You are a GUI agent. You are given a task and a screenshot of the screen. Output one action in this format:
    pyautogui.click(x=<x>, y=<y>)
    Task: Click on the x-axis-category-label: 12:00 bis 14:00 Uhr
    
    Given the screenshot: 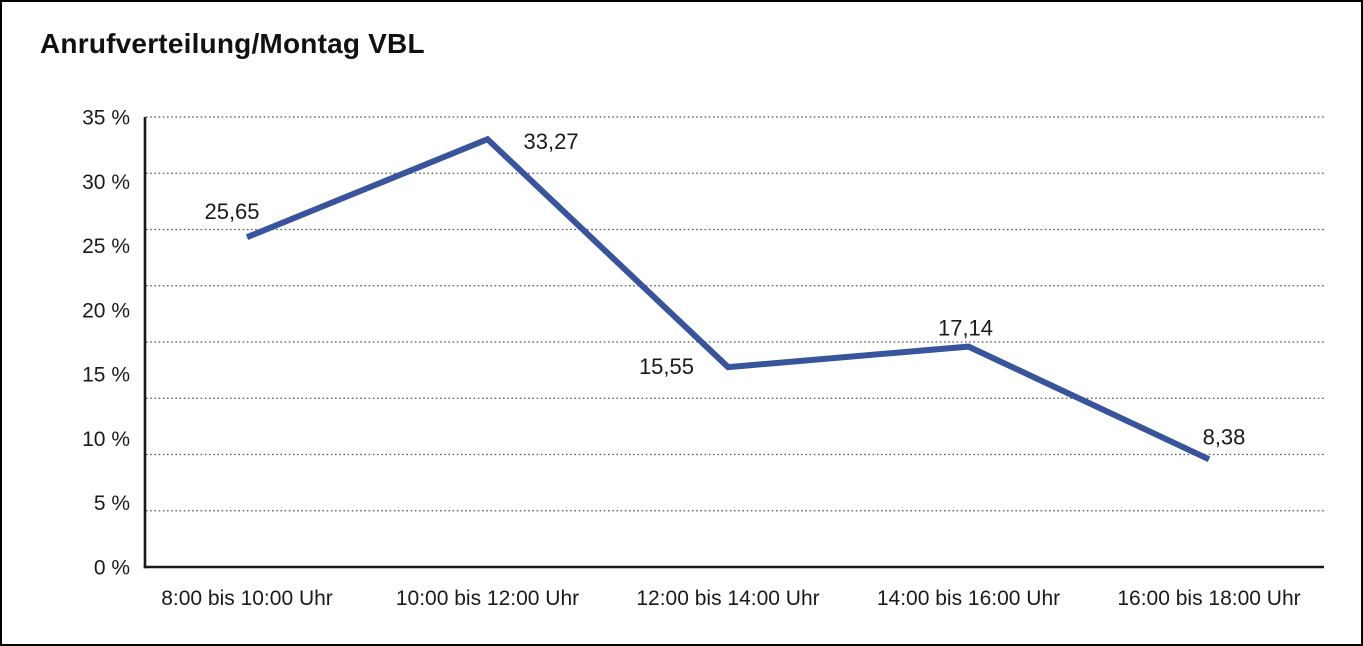 What is the action you would take?
    pyautogui.click(x=727, y=598)
    